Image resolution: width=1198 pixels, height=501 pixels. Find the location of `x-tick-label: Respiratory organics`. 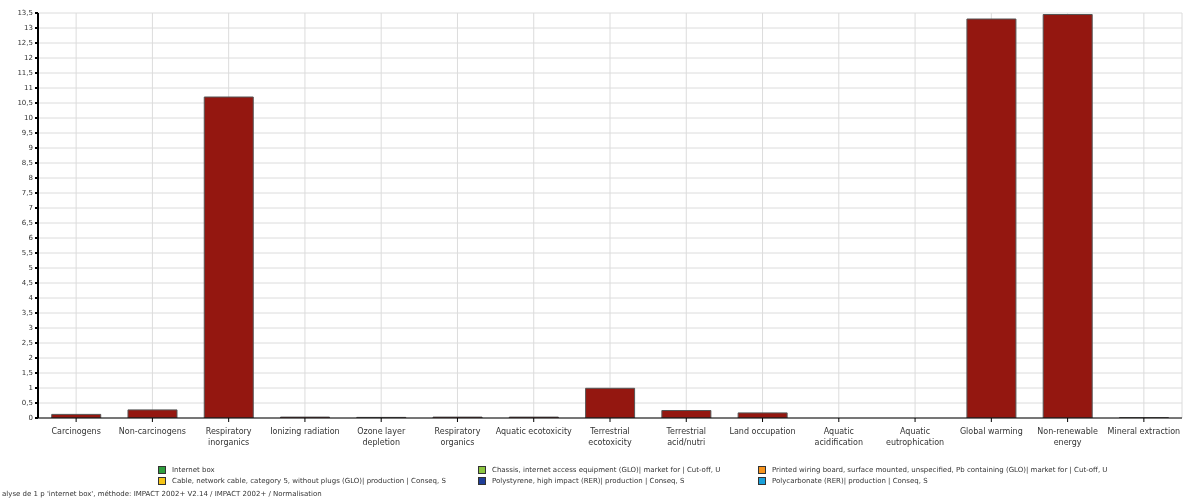

x-tick-label: Respiratory organics is located at coordinates (457, 437).